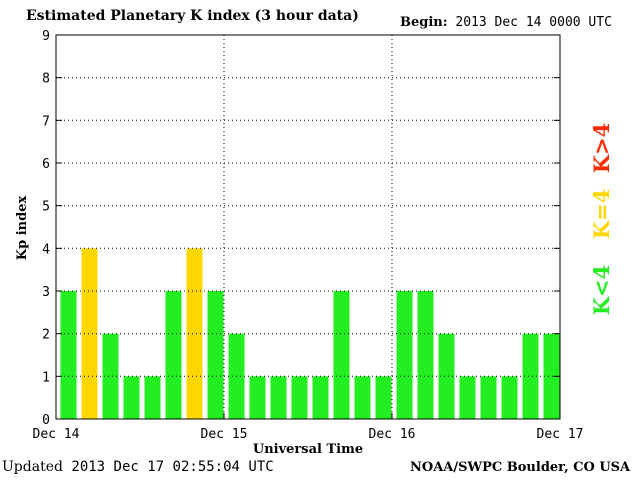 The image size is (640, 480). I want to click on y-tick-label: 7, so click(46, 121).